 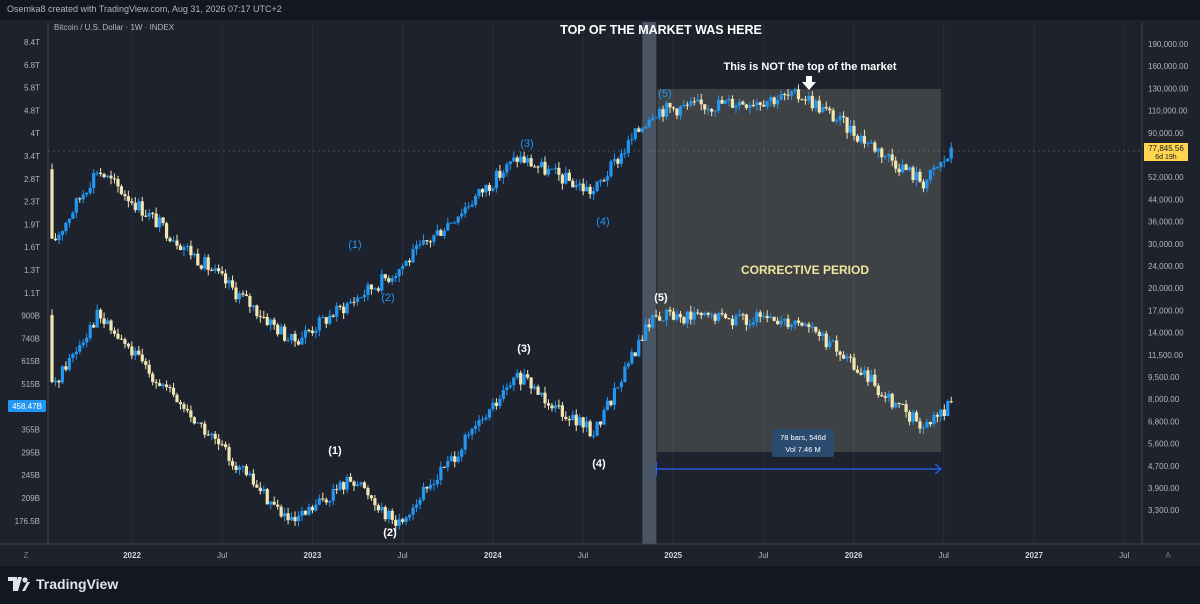 I want to click on left-tick-label: 515B, so click(x=30, y=384).